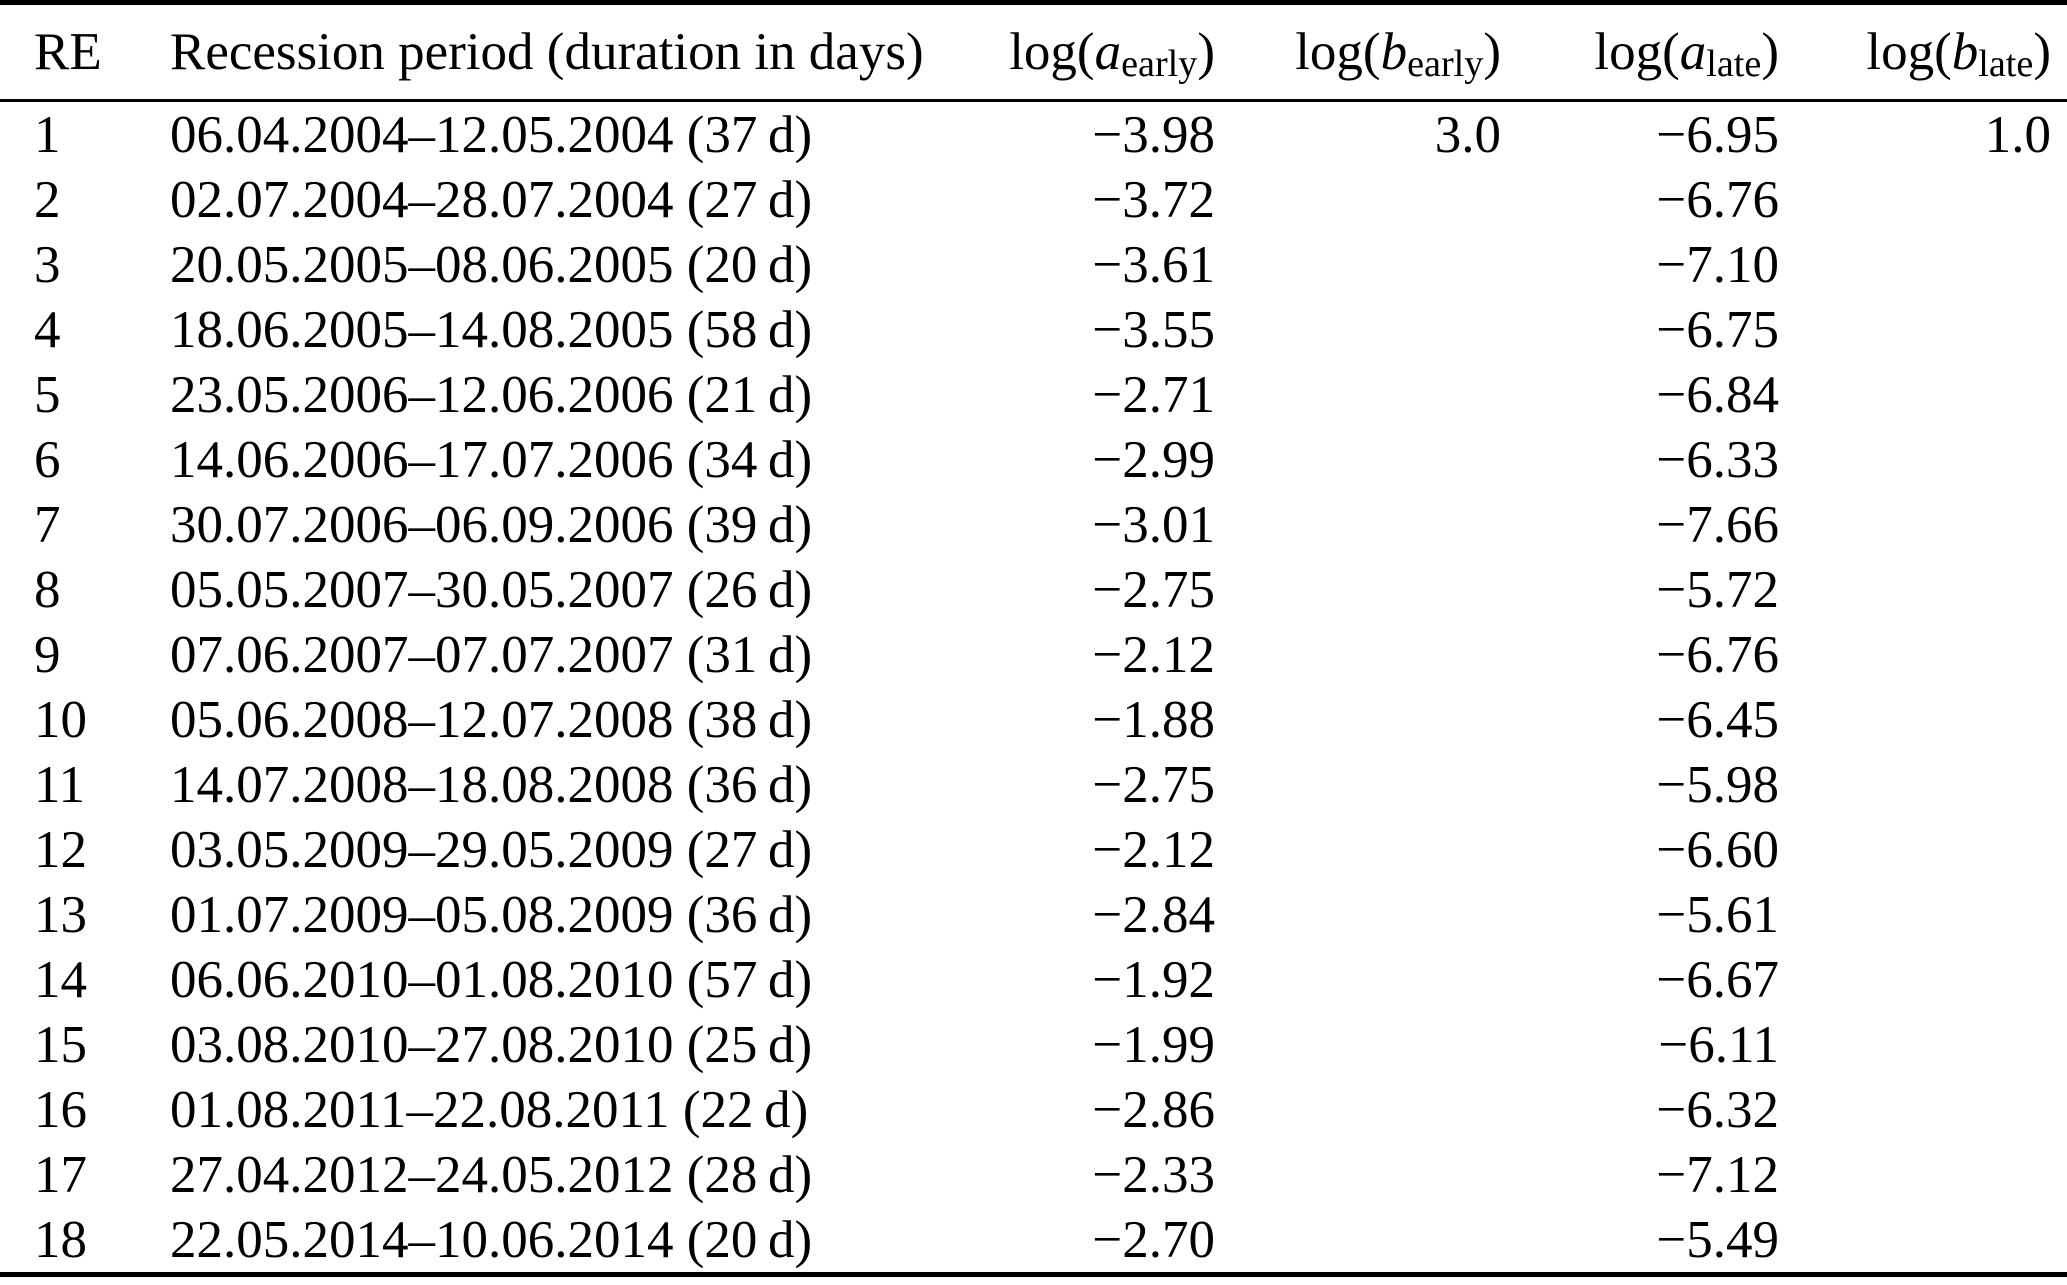 This screenshot has width=2067, height=1285. What do you see at coordinates (491, 979) in the screenshot?
I see `period-cell: 06.06.2010–01.08.2010 (57 d)` at bounding box center [491, 979].